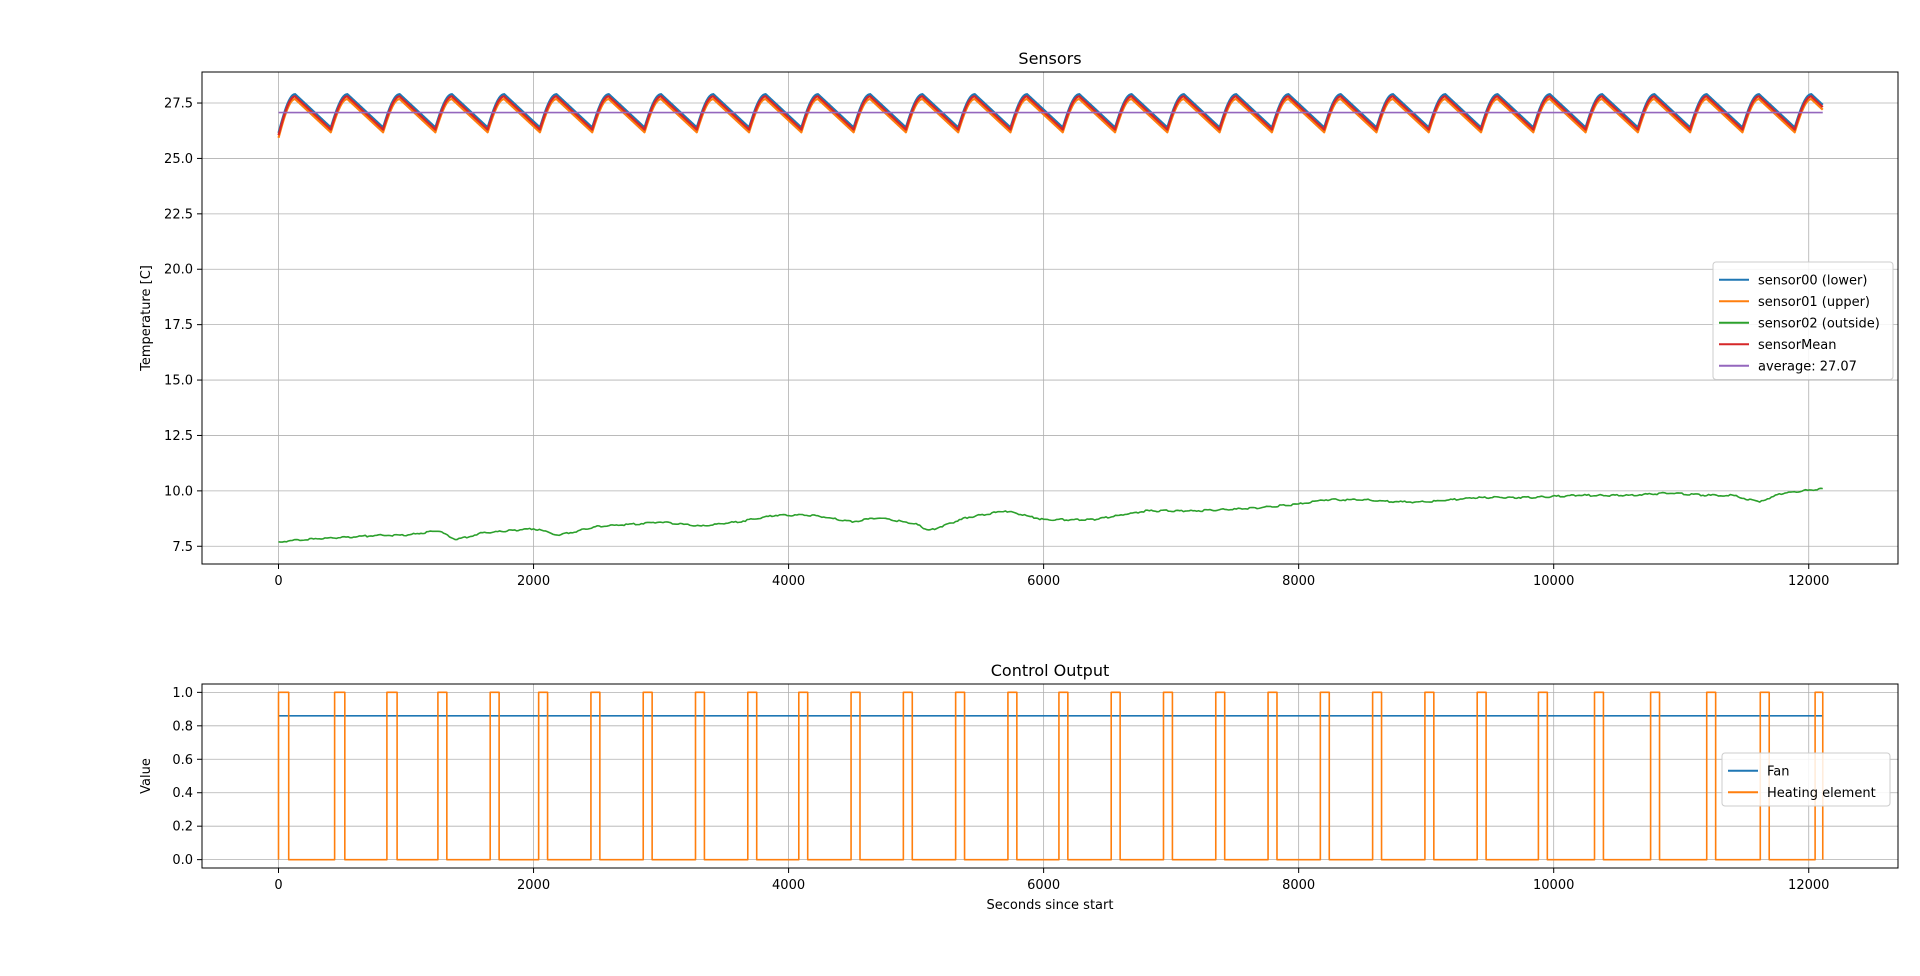 This screenshot has height=976, width=1920. What do you see at coordinates (1797, 345) in the screenshot?
I see `legend-label-3: sensorMean` at bounding box center [1797, 345].